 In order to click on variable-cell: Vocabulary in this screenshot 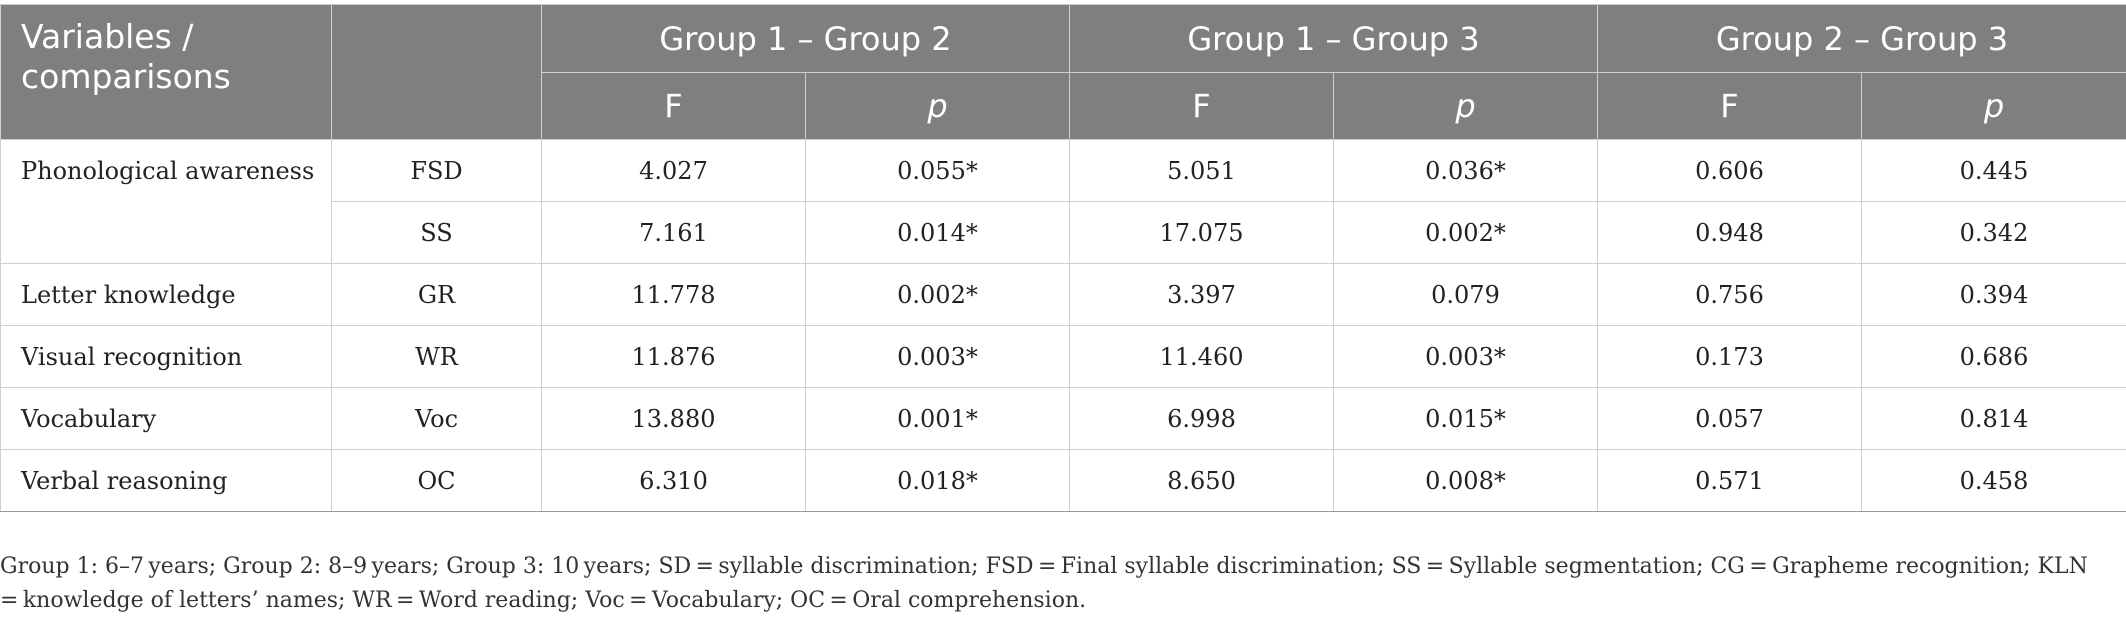, I will do `click(166, 418)`.